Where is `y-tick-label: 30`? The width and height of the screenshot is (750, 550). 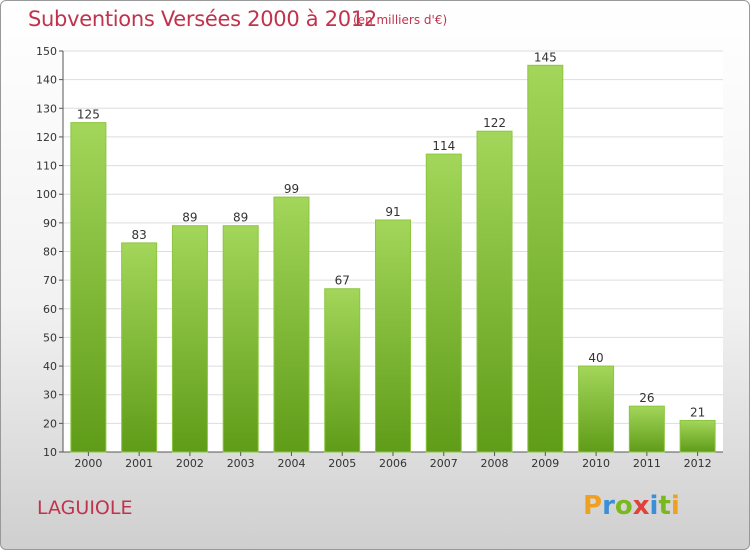
y-tick-label: 30 is located at coordinates (50, 395).